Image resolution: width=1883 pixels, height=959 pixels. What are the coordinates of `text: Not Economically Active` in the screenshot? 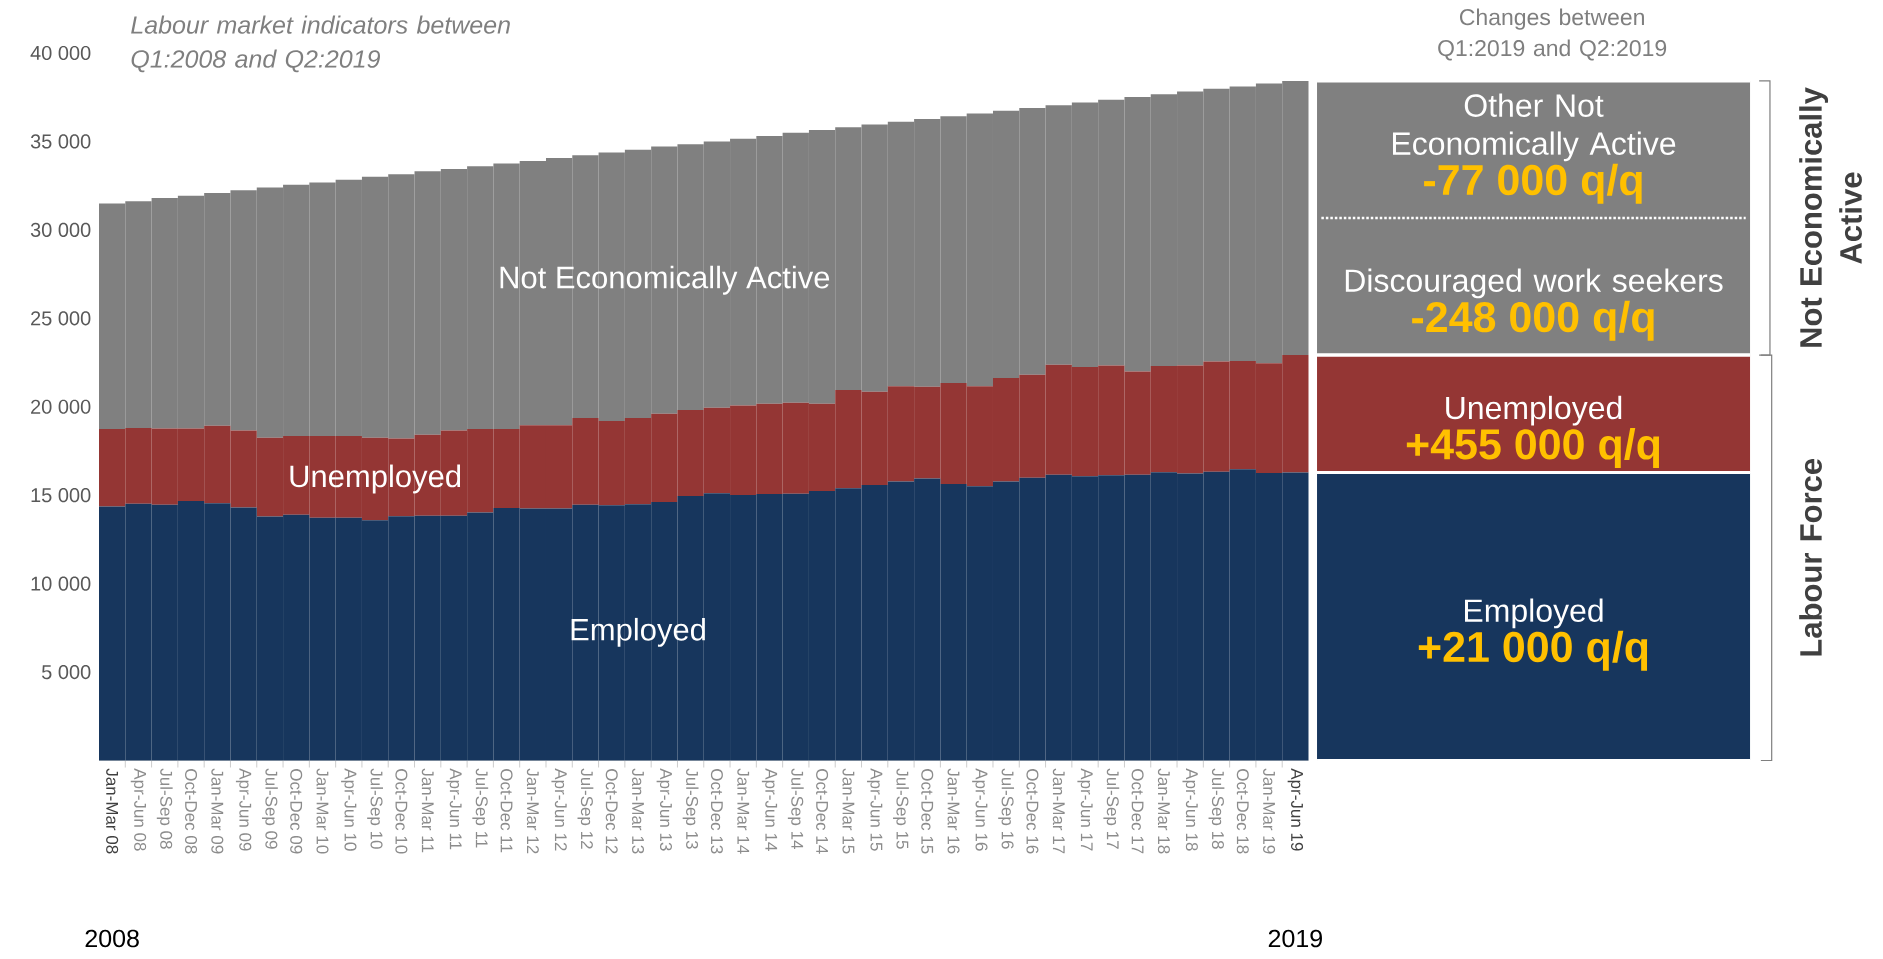 It's located at (1830, 217).